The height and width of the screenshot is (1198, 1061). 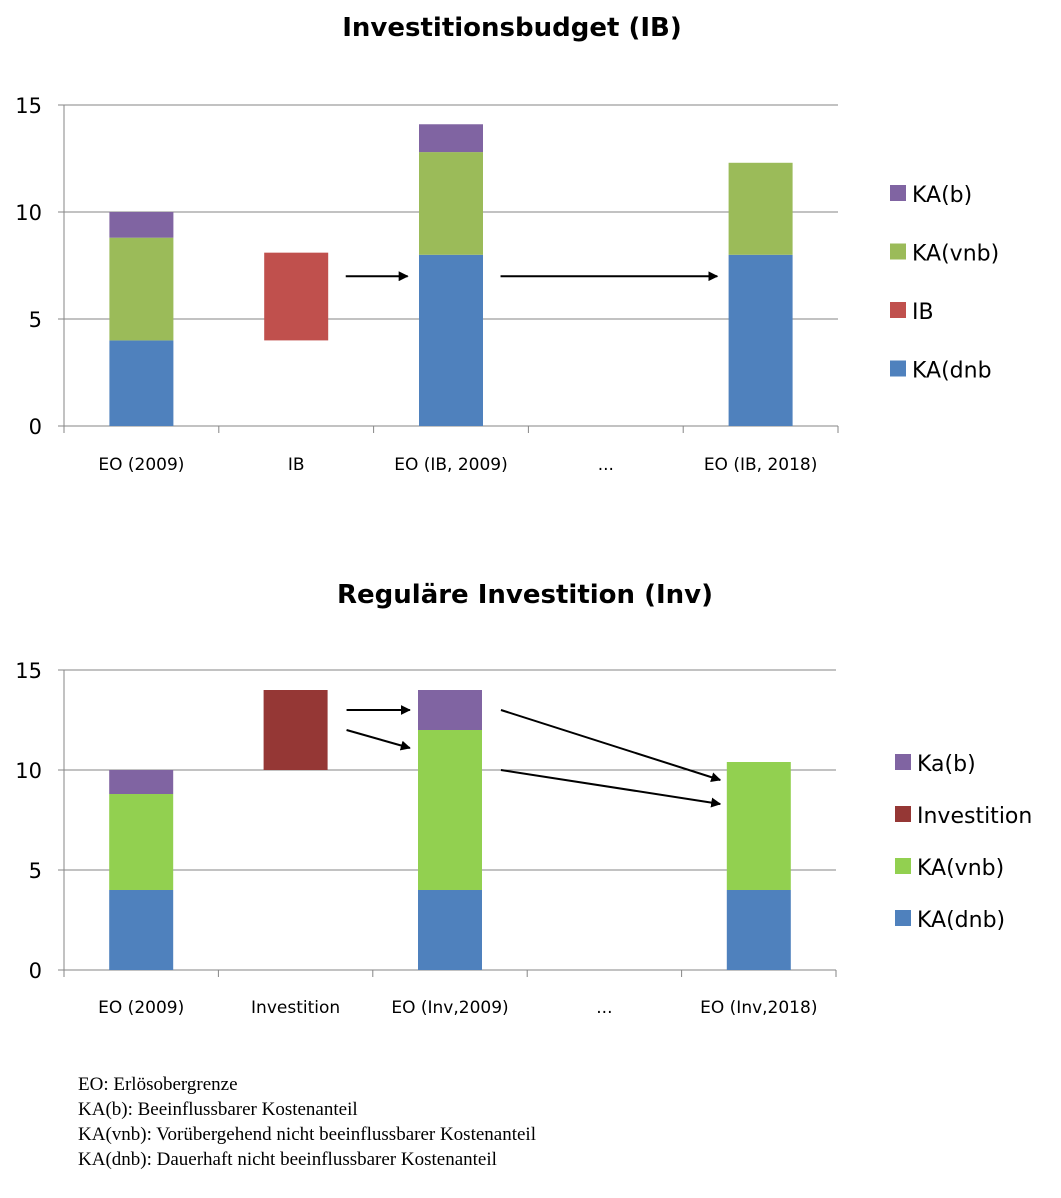 What do you see at coordinates (761, 465) in the screenshot?
I see `x-tick-label: EO (IB, 2018)` at bounding box center [761, 465].